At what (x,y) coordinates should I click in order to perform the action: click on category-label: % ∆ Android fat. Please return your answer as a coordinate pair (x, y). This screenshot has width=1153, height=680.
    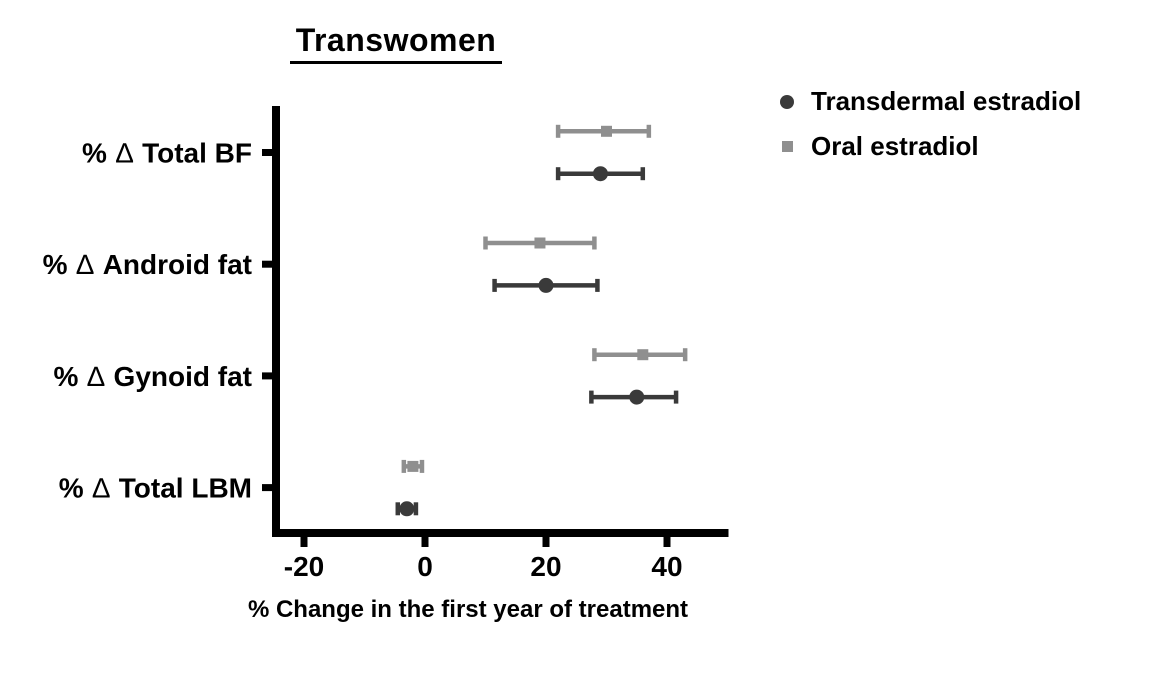
    Looking at the image, I should click on (147, 264).